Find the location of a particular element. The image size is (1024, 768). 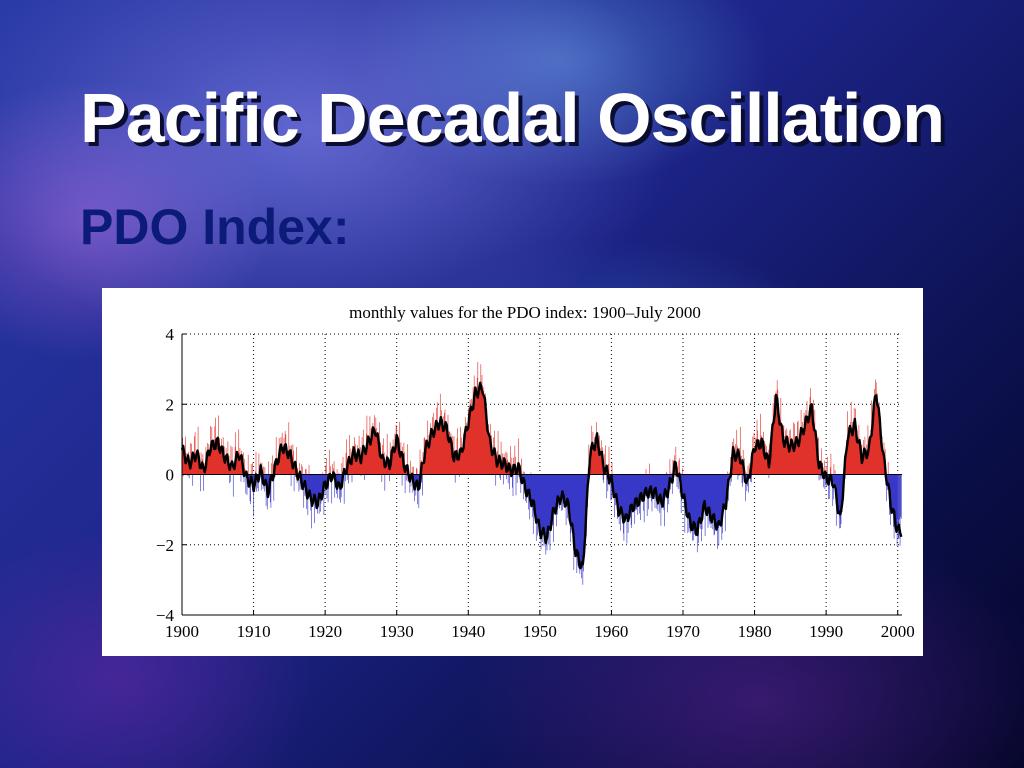

y-tick-label-0: 4 is located at coordinates (170, 334).